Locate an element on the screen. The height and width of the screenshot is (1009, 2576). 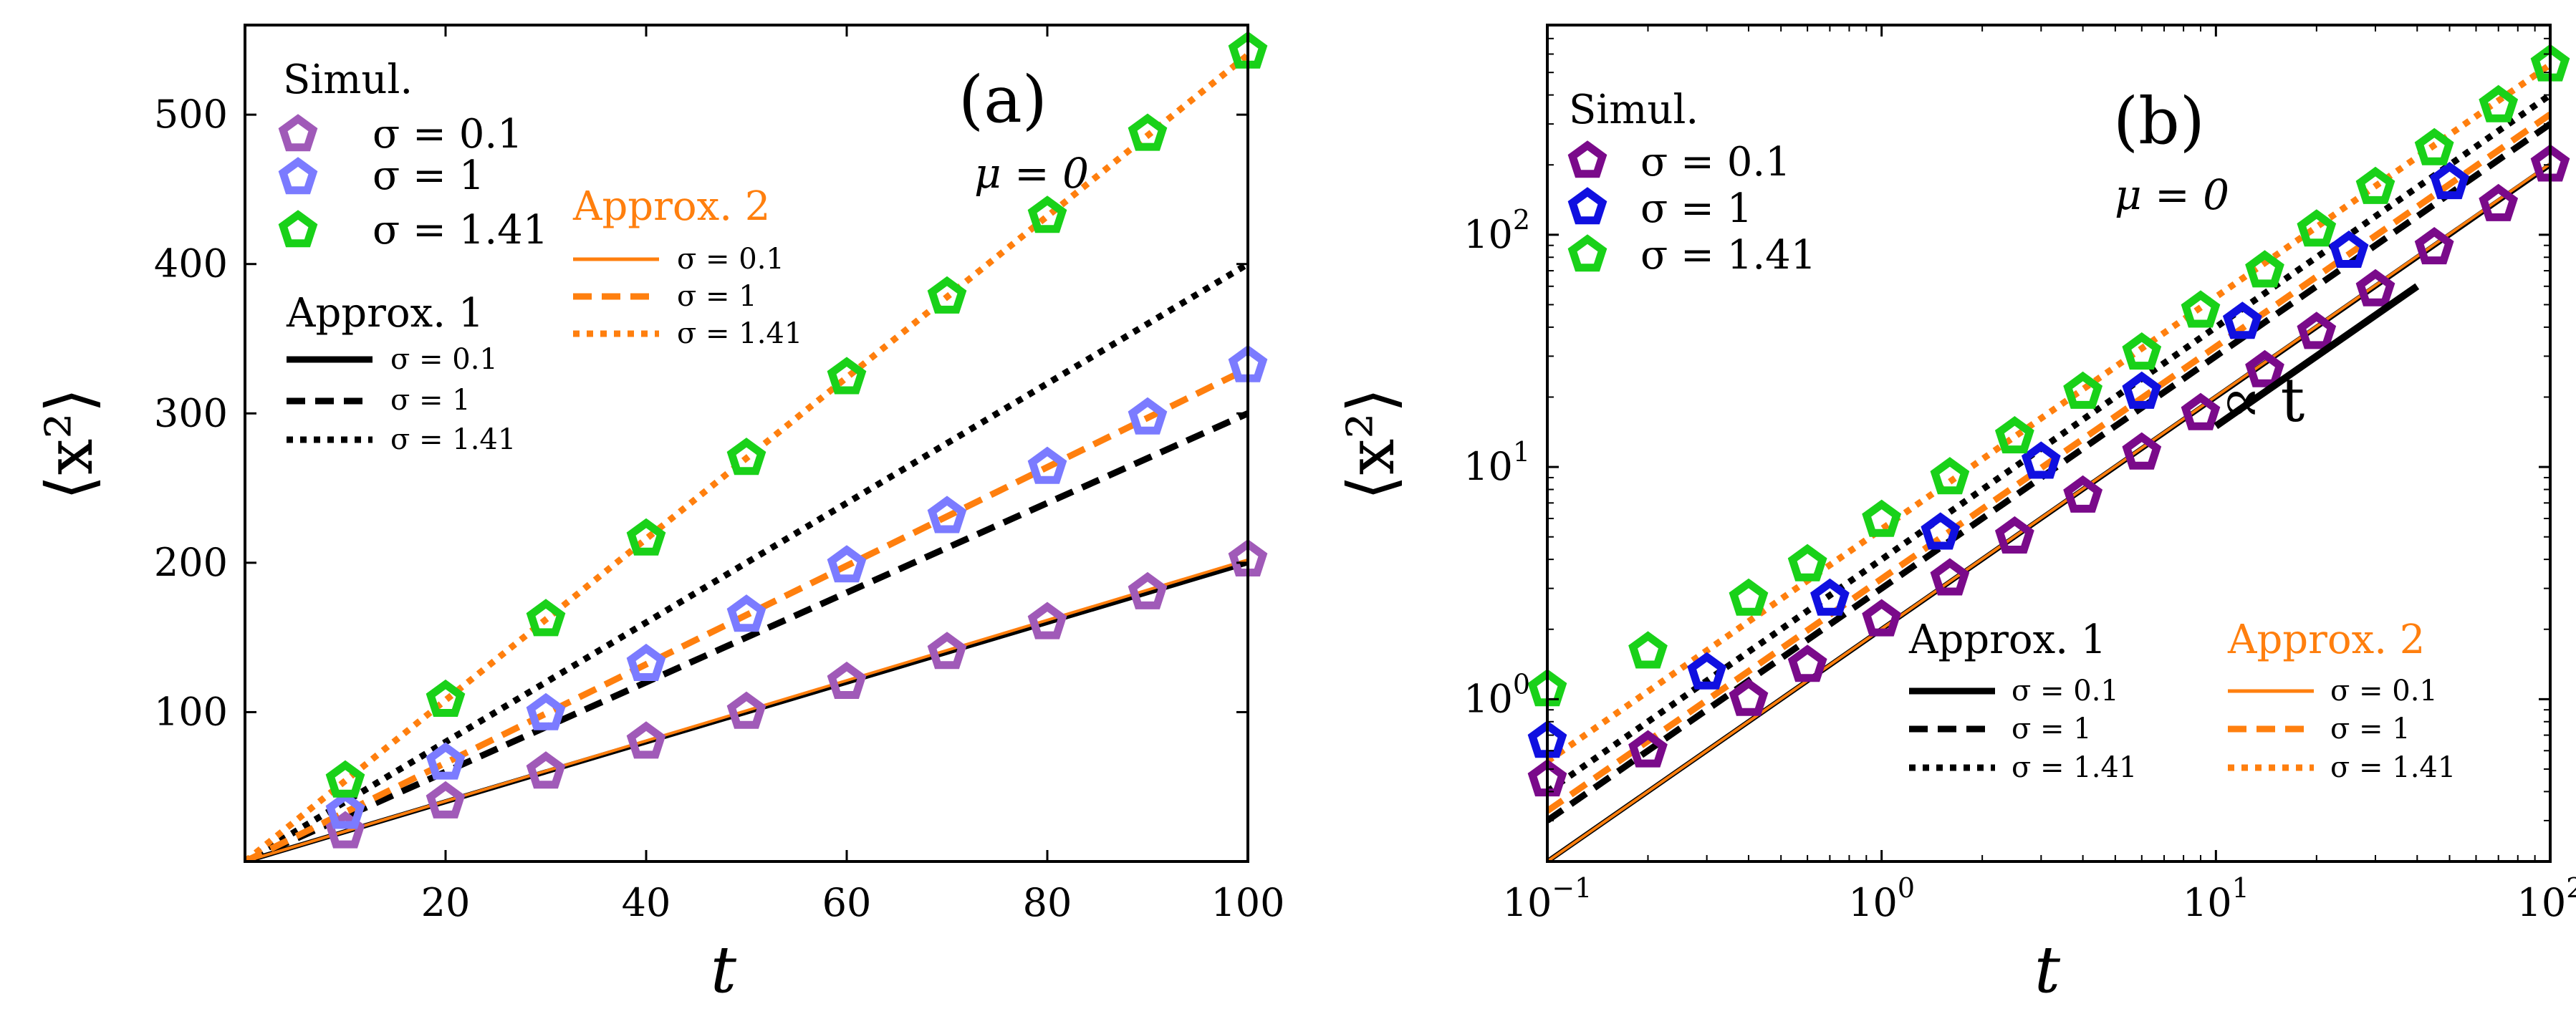
legend-approx1-label-1: σ = 1 is located at coordinates (2052, 729).